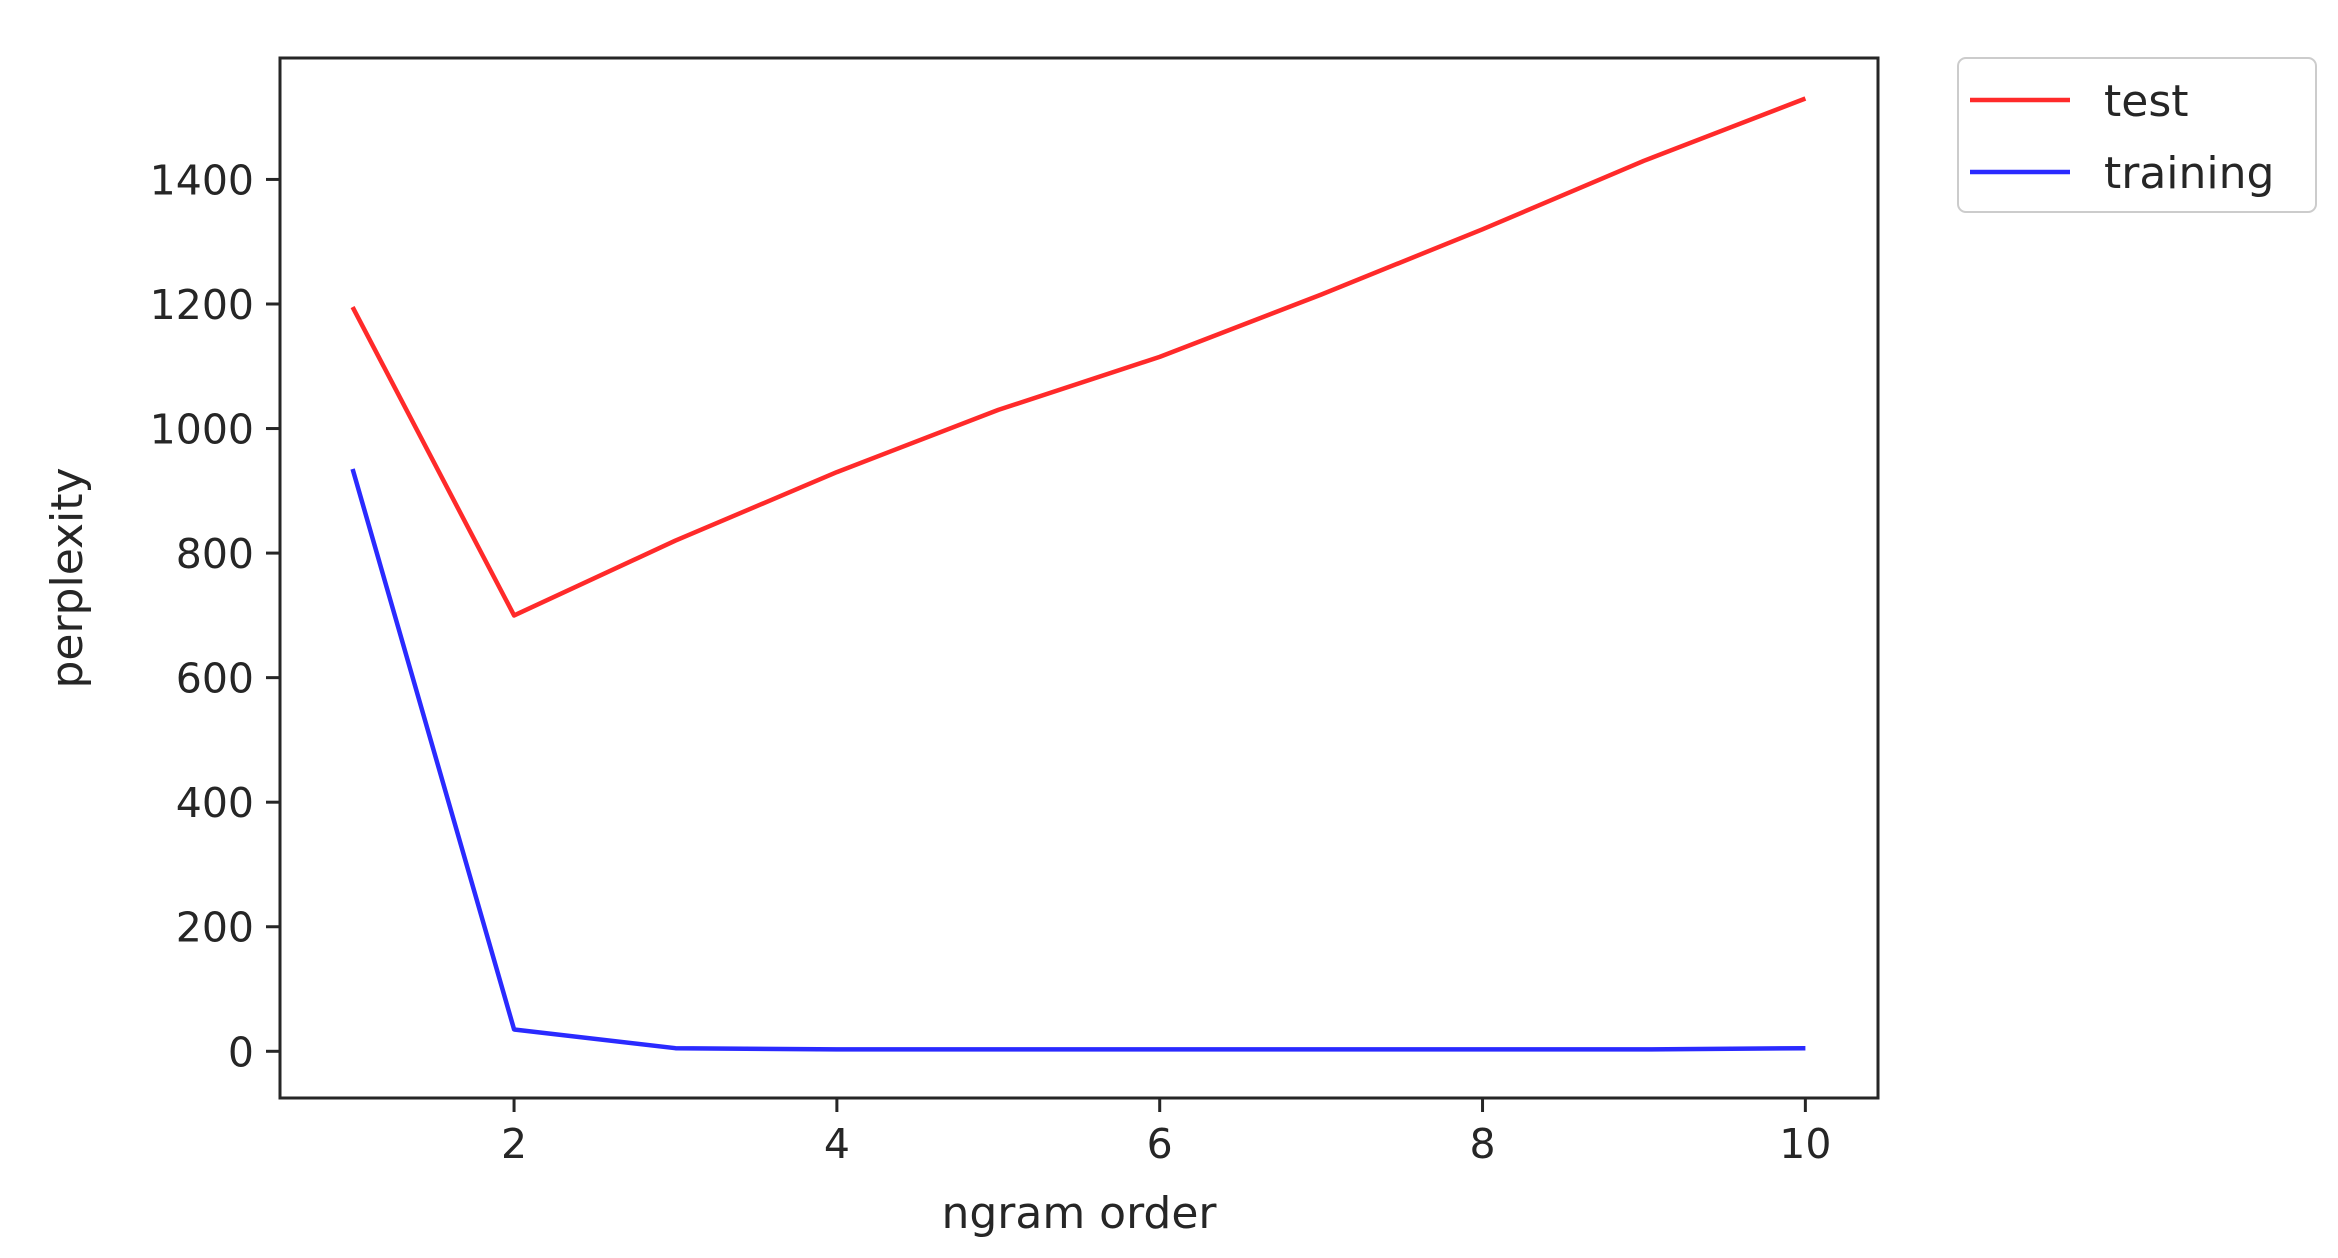 The height and width of the screenshot is (1258, 2338). I want to click on x-tick-label: 4, so click(837, 1144).